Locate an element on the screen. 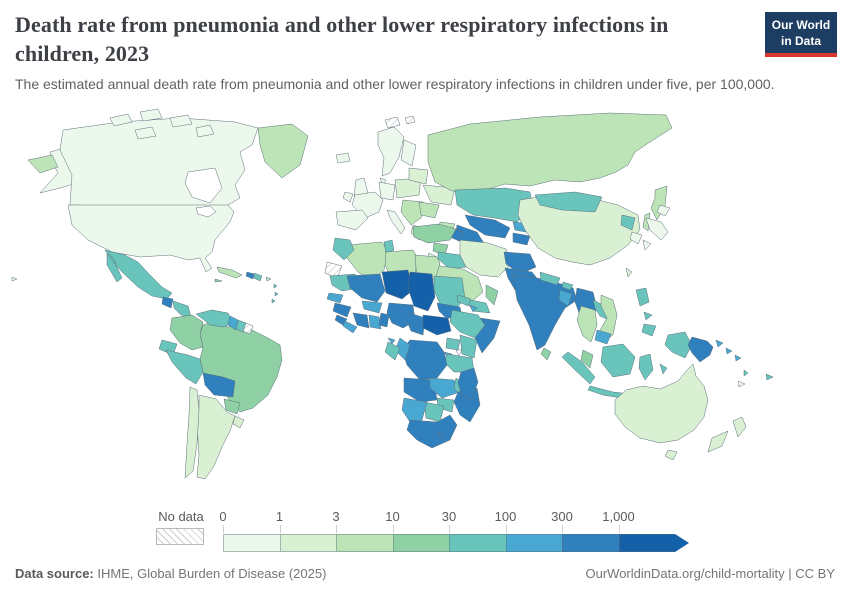  country-lesotho is located at coordinates (441, 435).